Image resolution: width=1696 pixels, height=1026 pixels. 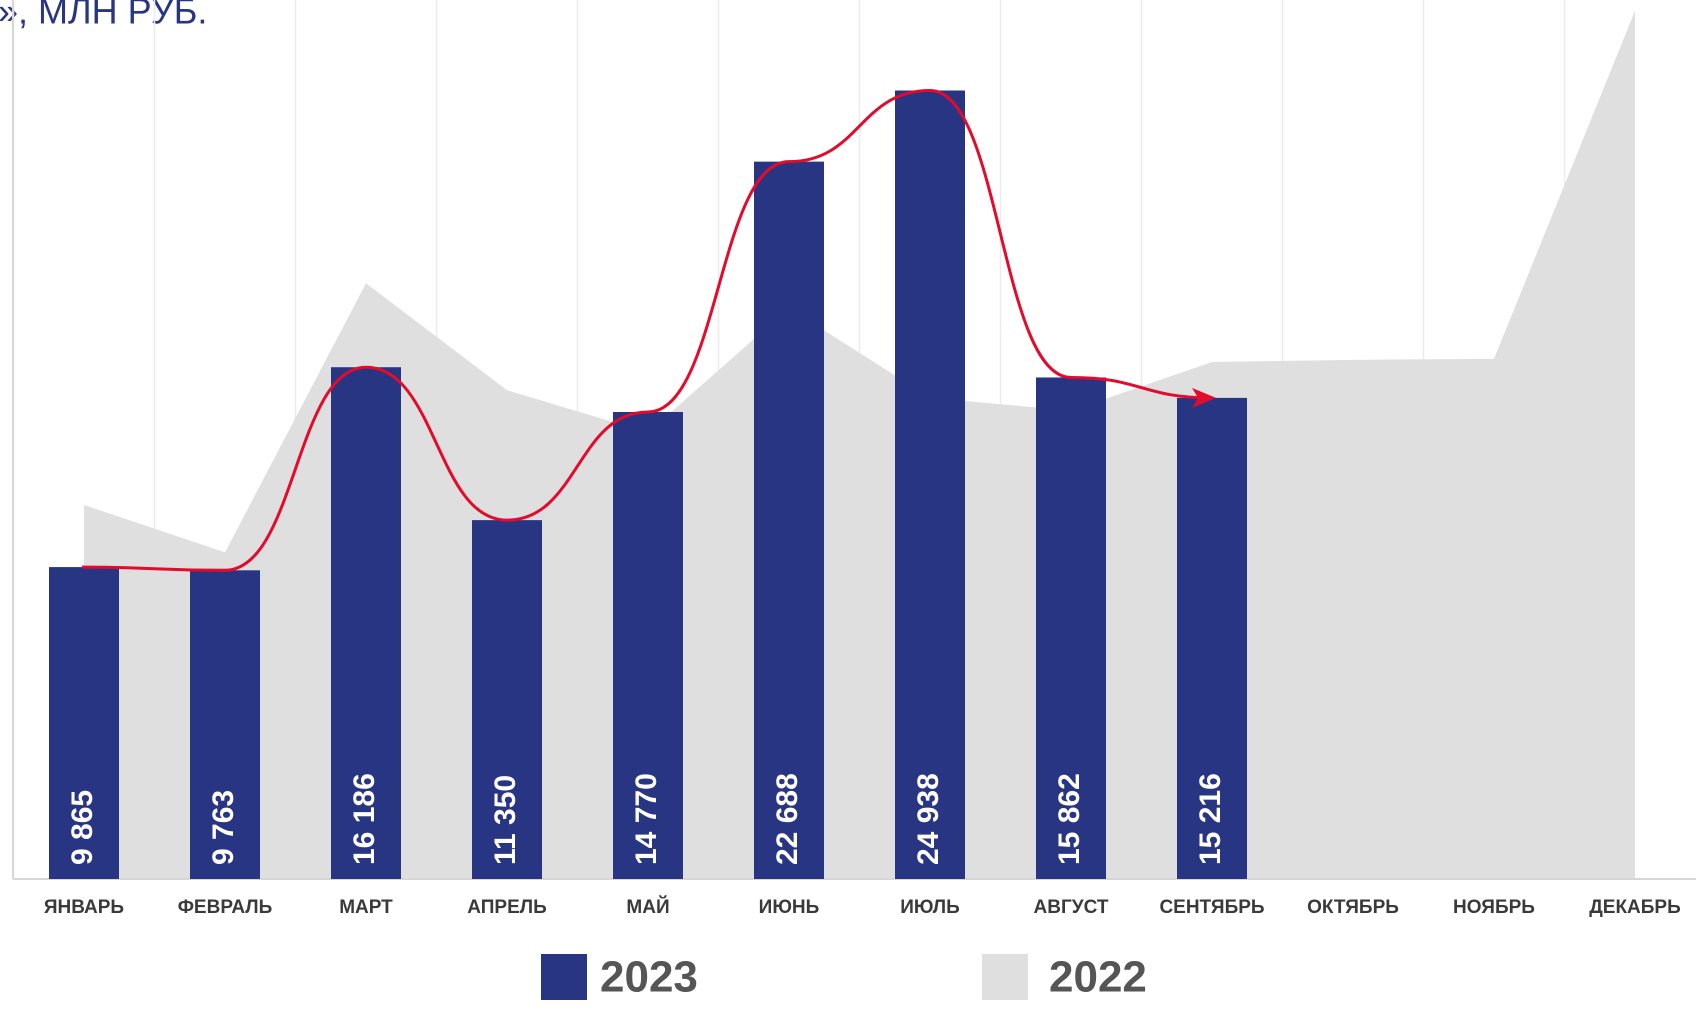 I want to click on trend-arrow, so click(x=1204, y=397).